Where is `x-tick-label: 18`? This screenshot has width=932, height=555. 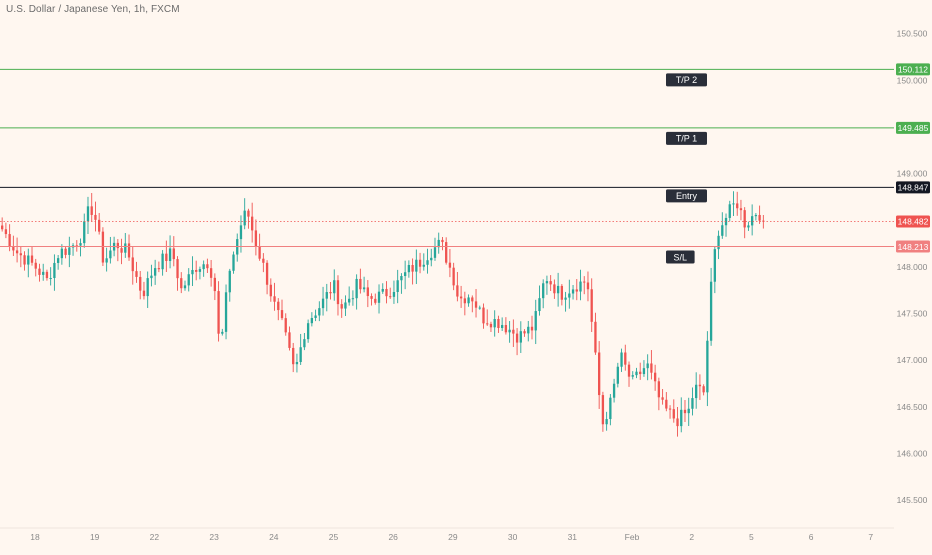 x-tick-label: 18 is located at coordinates (35, 537).